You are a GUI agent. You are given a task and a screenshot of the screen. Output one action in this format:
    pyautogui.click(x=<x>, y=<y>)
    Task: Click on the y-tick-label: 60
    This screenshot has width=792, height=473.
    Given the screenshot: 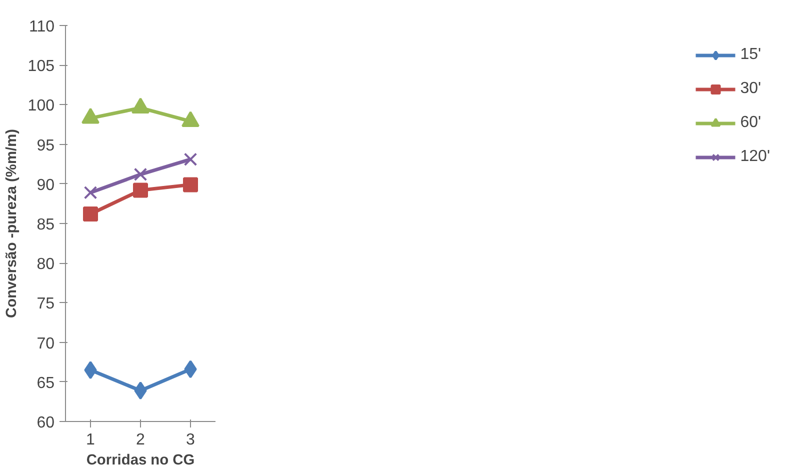 What is the action you would take?
    pyautogui.click(x=45, y=423)
    